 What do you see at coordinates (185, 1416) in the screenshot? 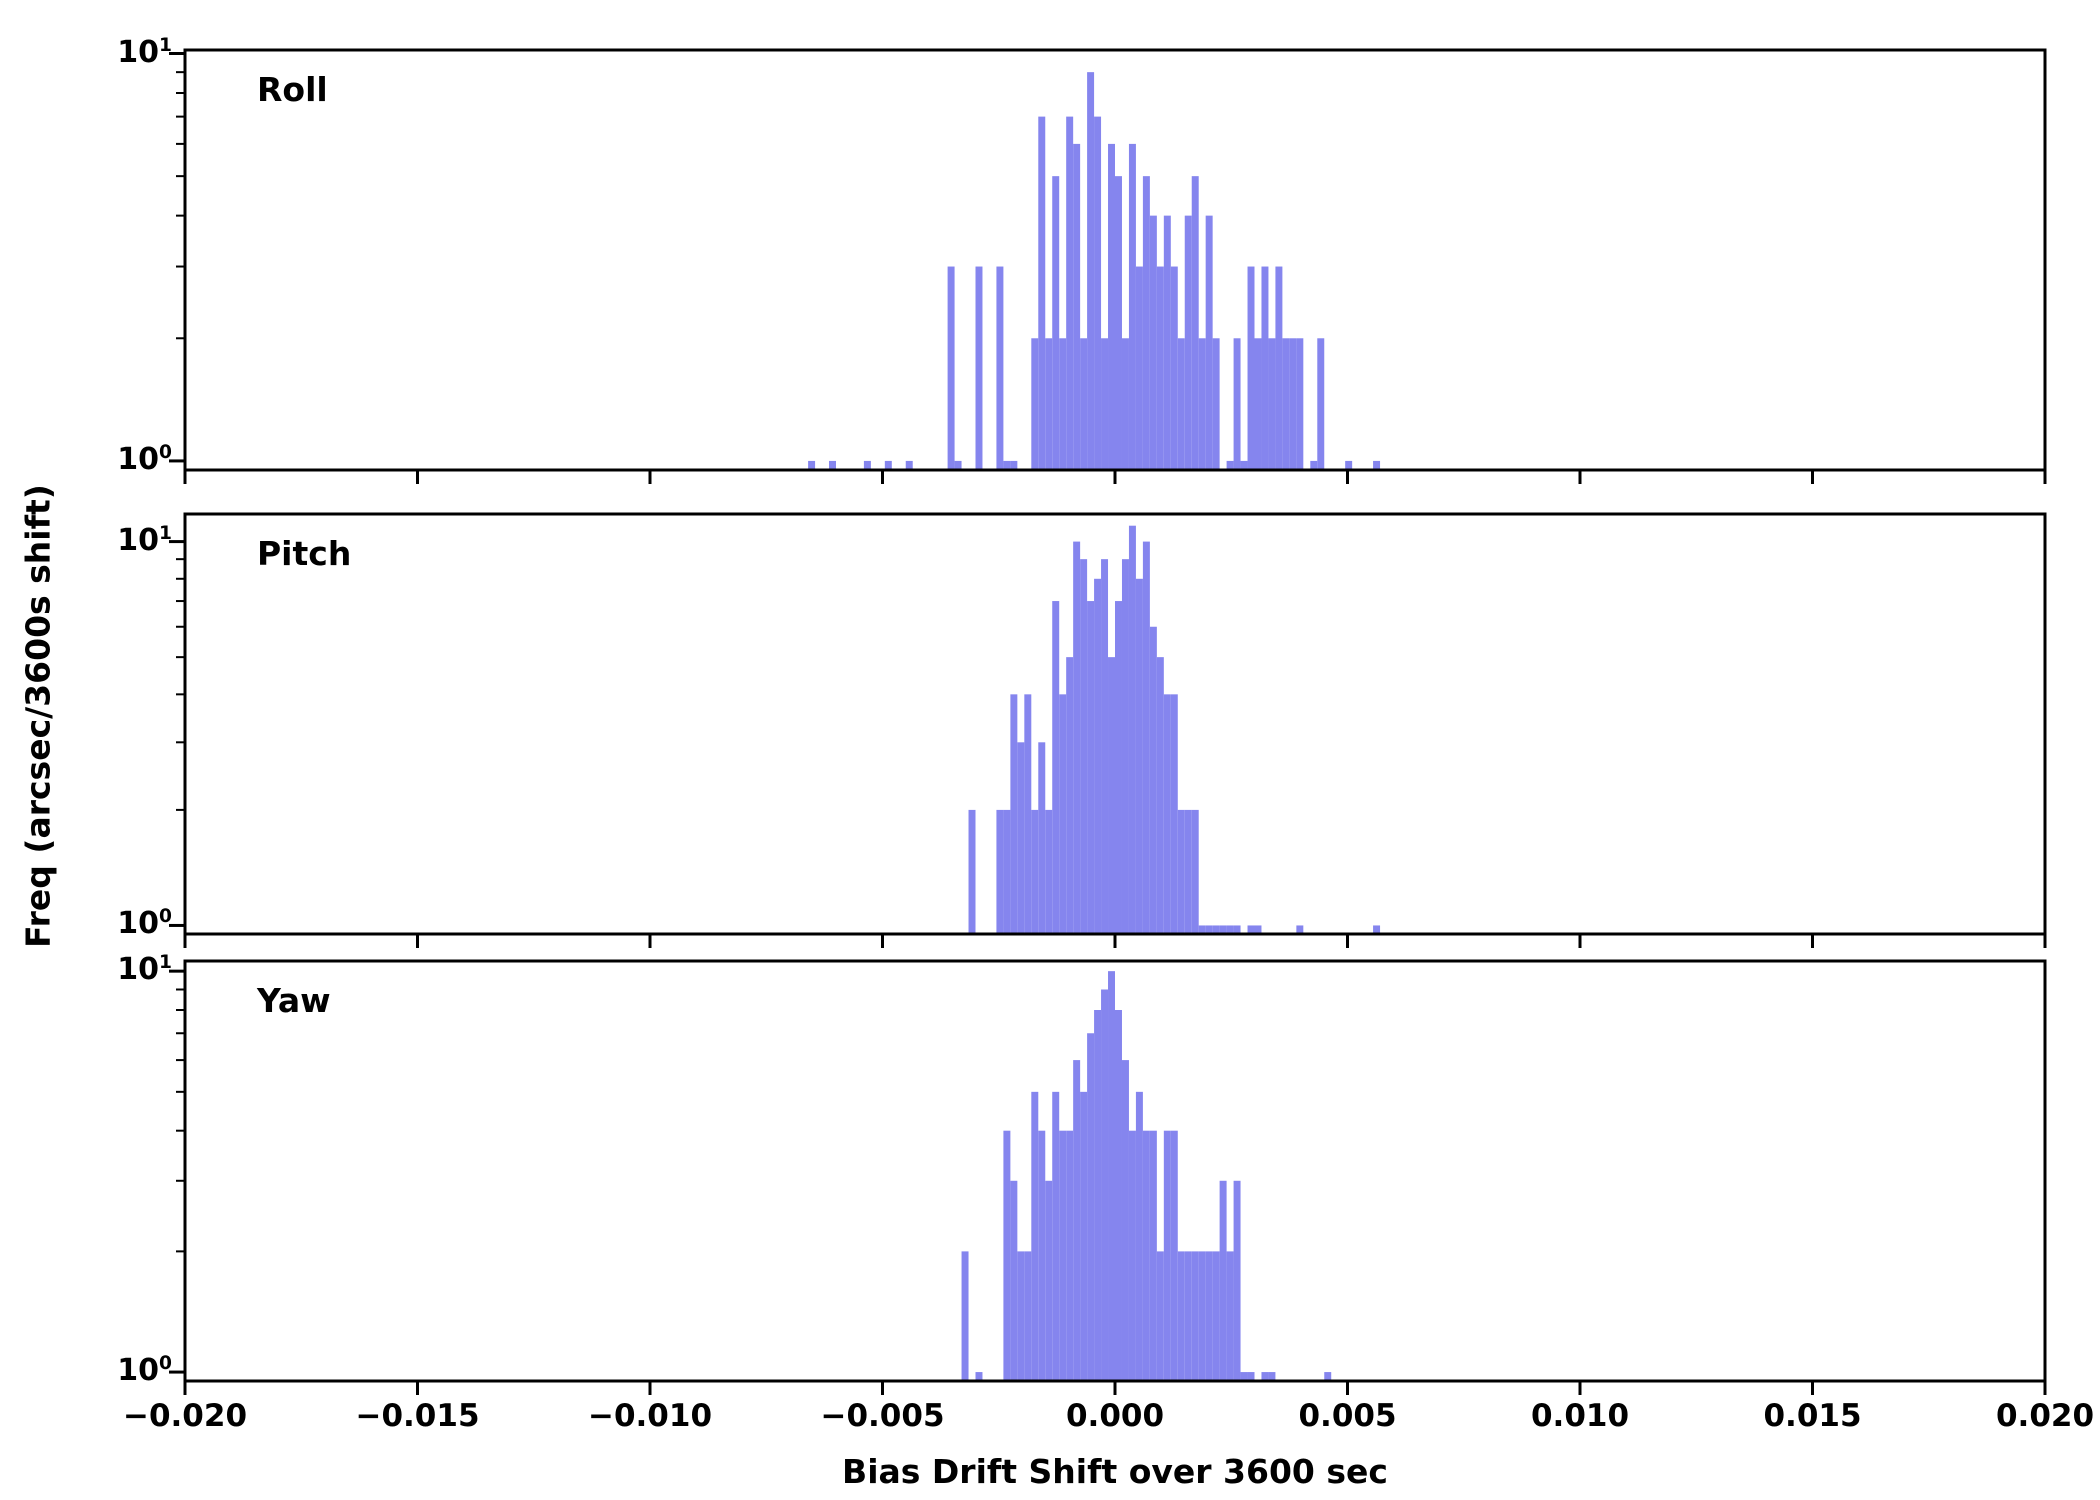
I see `x-tick-label: −0.020` at bounding box center [185, 1416].